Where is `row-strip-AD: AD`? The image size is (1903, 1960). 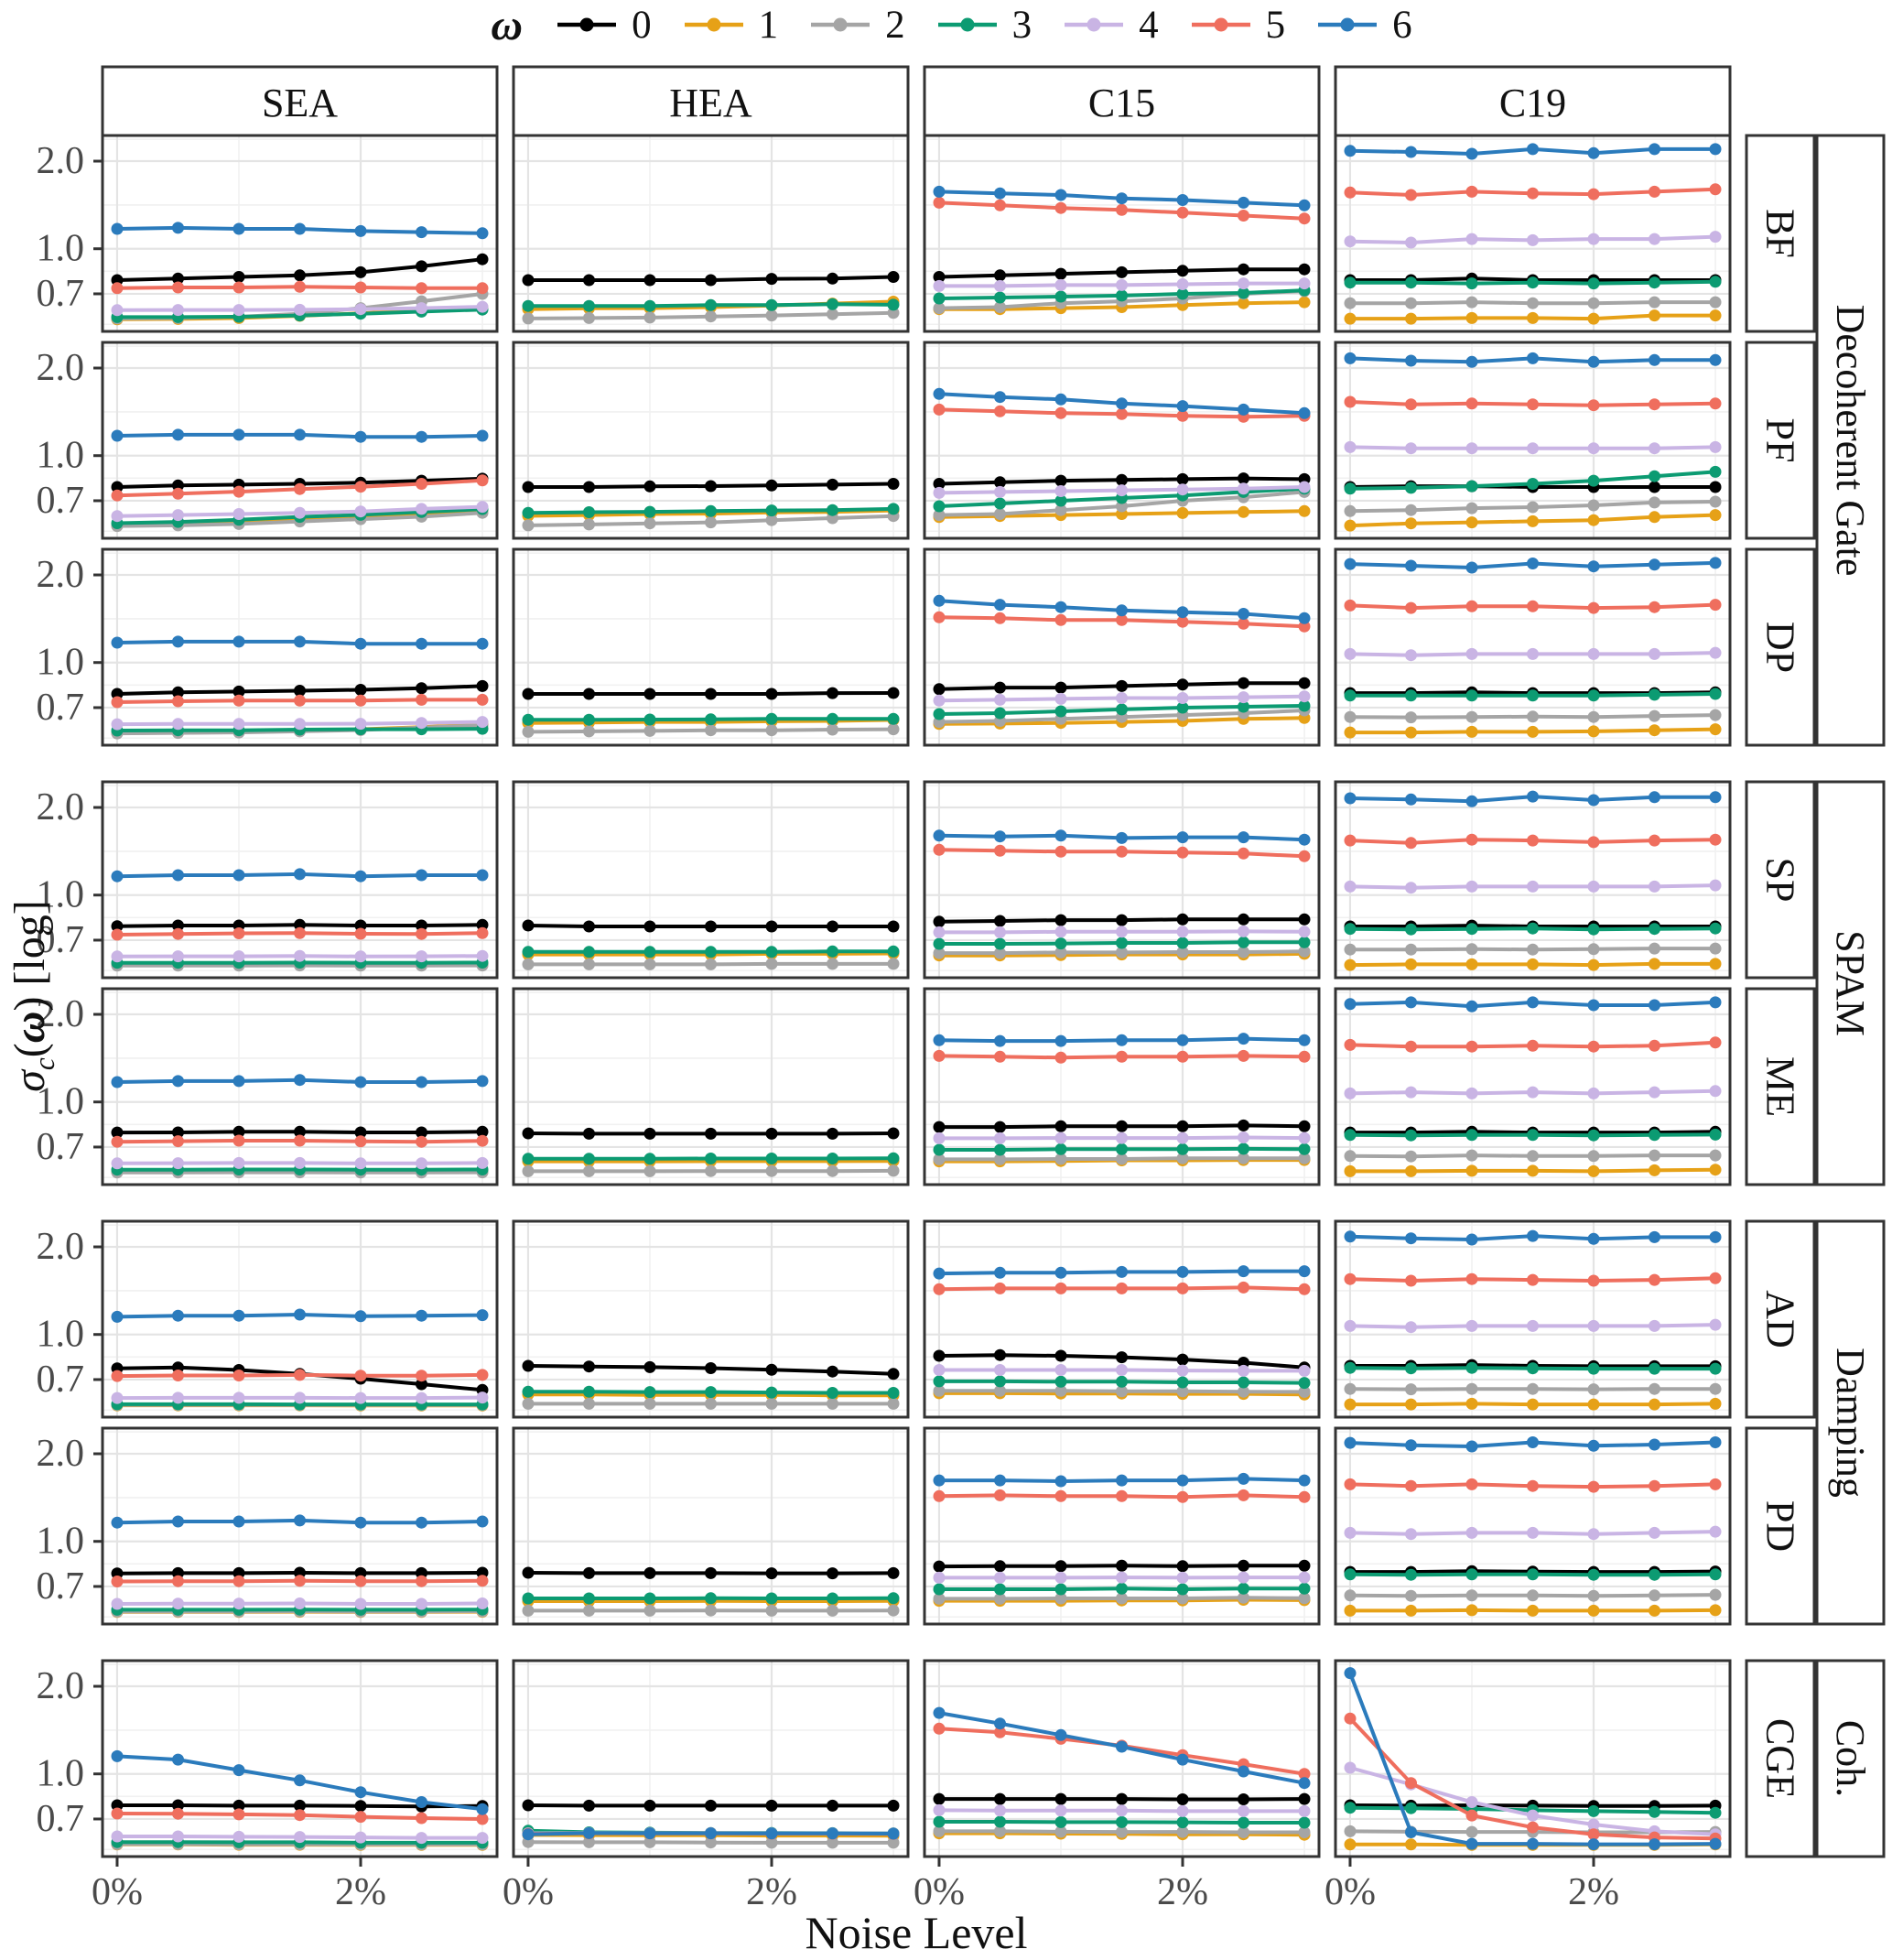 row-strip-AD: AD is located at coordinates (1780, 1319).